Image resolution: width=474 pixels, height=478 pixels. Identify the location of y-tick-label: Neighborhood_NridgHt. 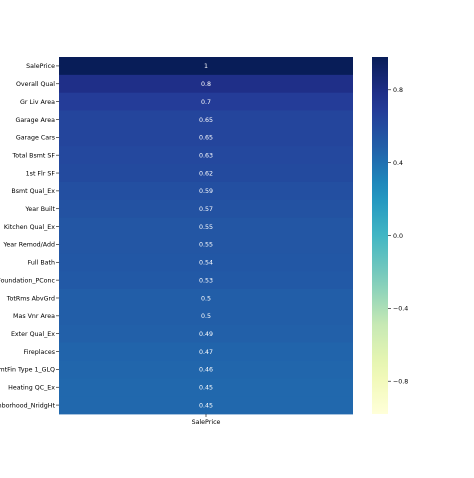
(28, 405).